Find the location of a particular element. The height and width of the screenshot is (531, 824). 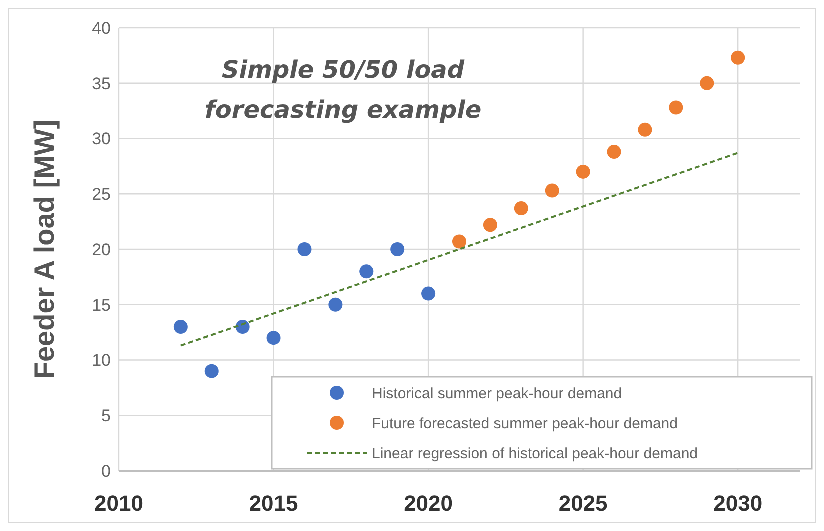

y-tick-label: 5 is located at coordinates (106, 416).